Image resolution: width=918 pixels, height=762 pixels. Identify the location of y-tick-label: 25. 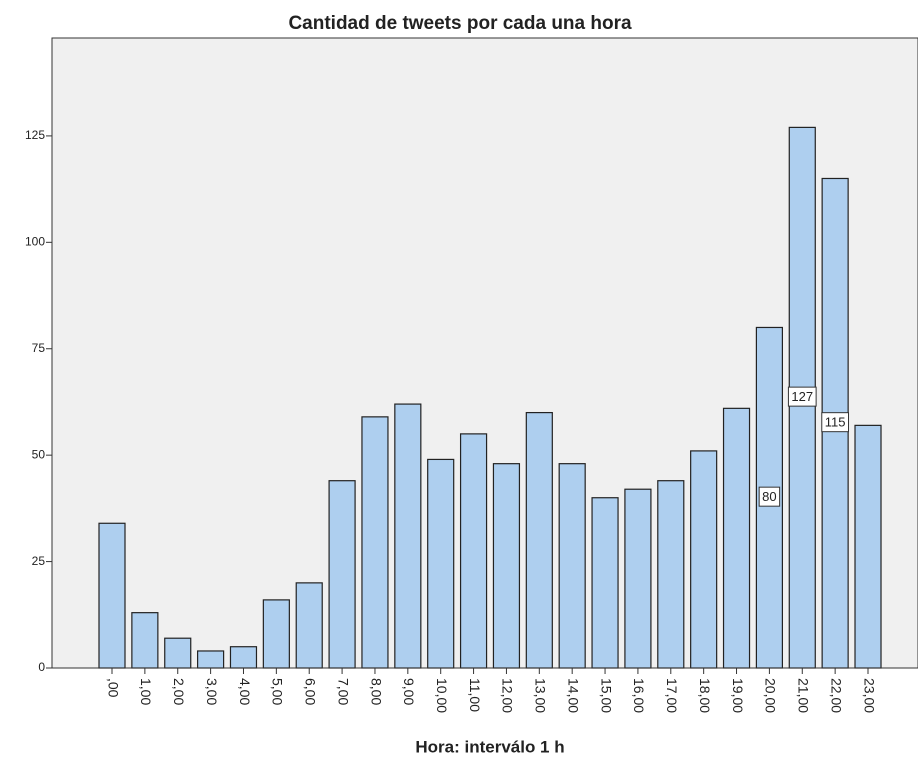
(39, 561).